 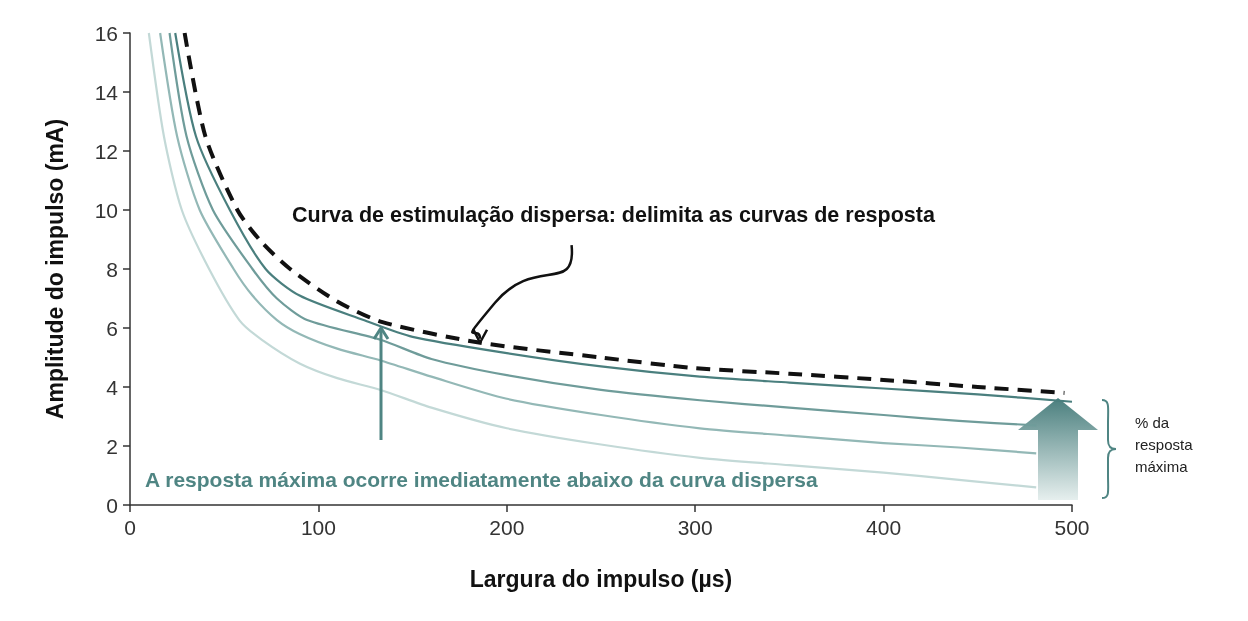 I want to click on x-tick-label: 500, so click(x=1072, y=527).